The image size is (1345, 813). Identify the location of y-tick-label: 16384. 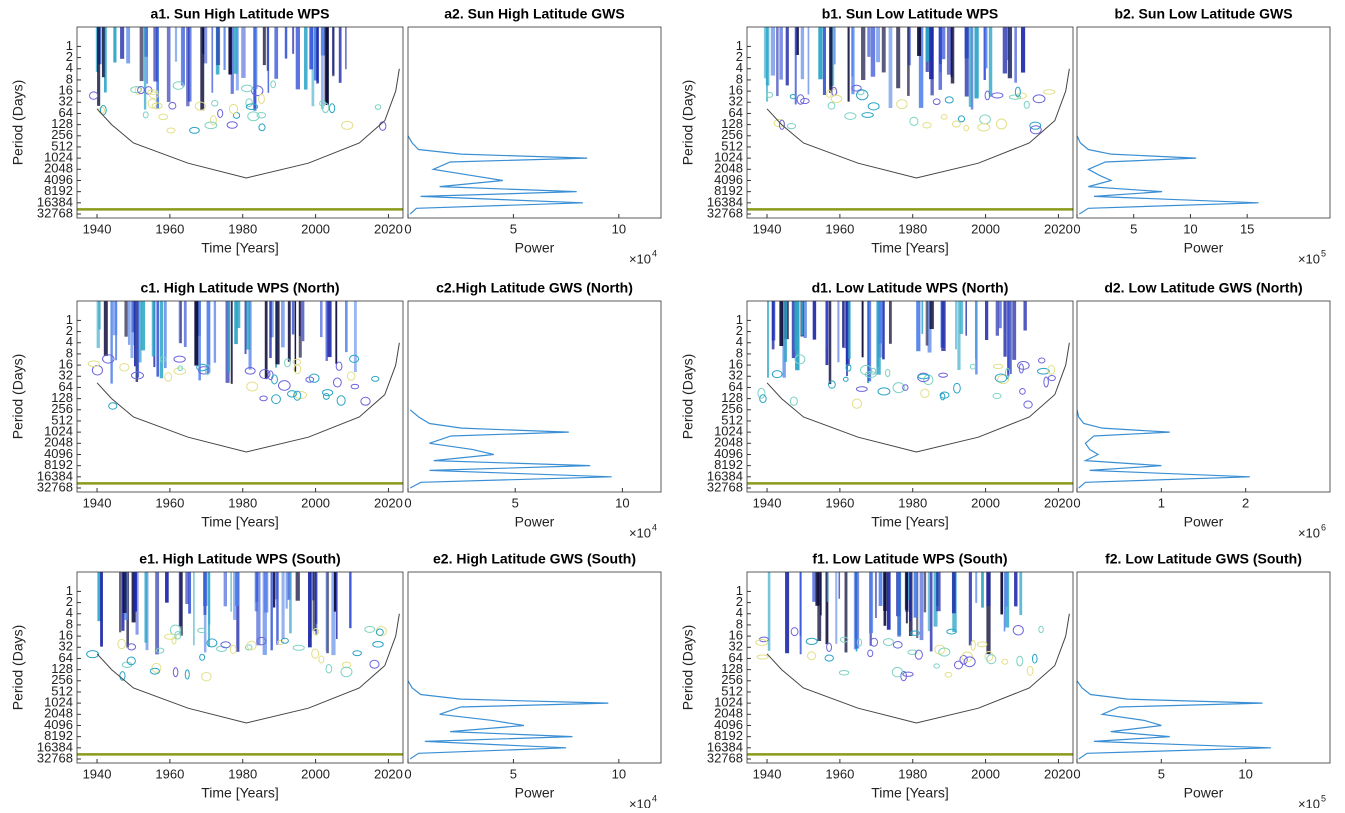
(55, 746).